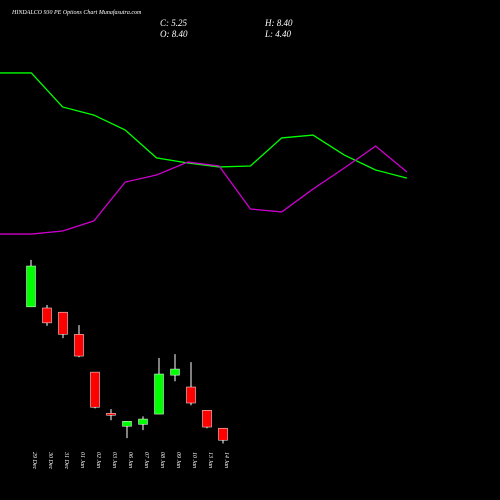  What do you see at coordinates (50, 460) in the screenshot?
I see `x-tick-label: 30 Dec` at bounding box center [50, 460].